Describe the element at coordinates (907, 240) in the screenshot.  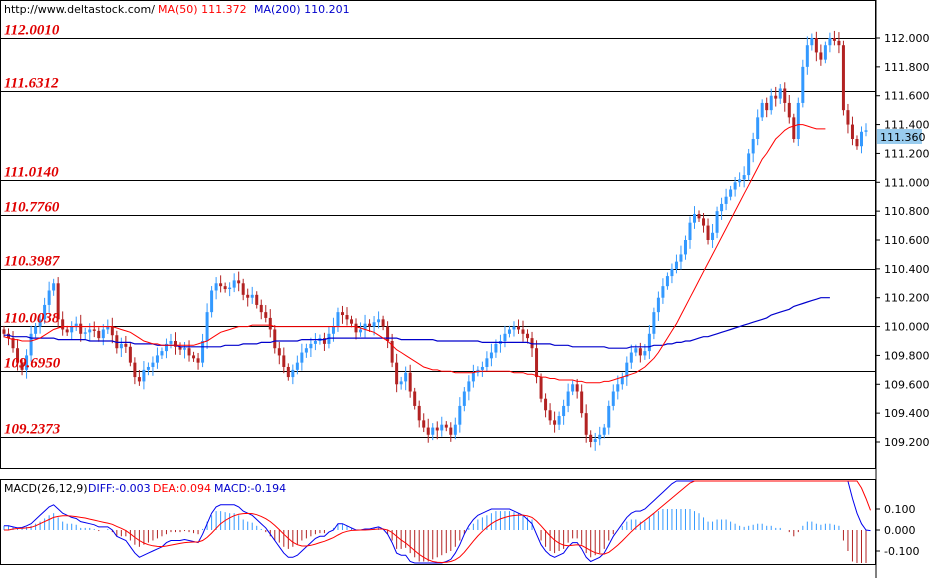
I see `price-tick-label: 110.600` at that location.